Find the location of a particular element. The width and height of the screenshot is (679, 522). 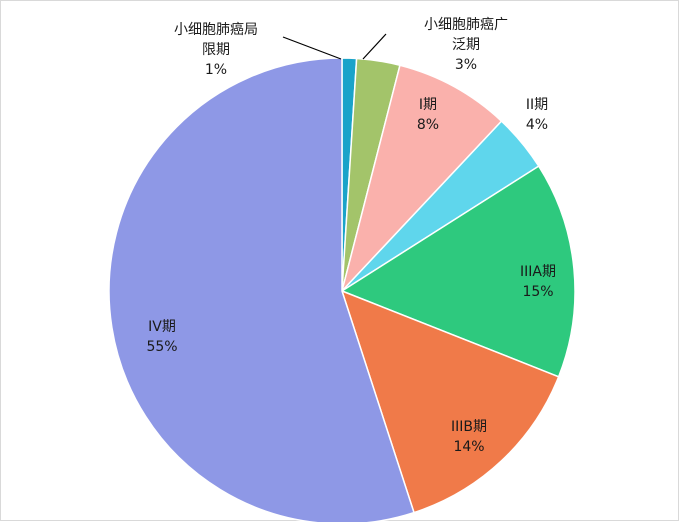

slice-name-label: II期 is located at coordinates (537, 105).